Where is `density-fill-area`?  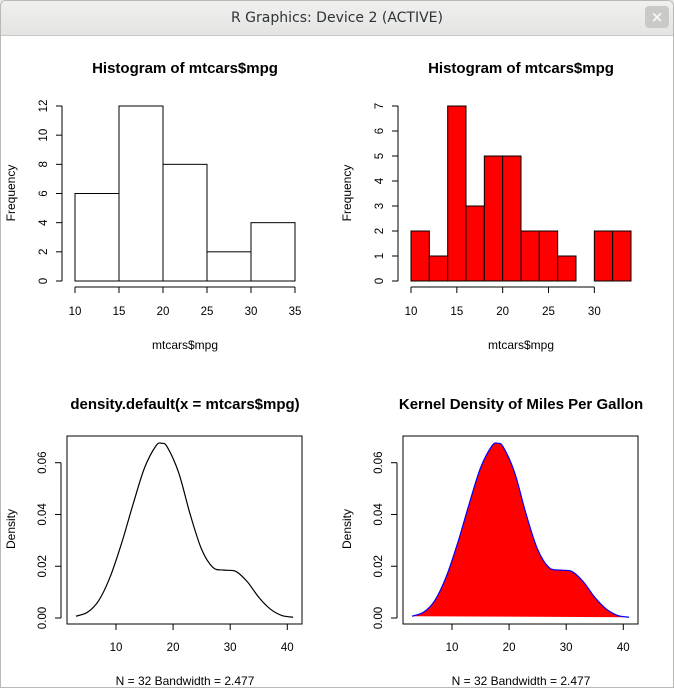 density-fill-area is located at coordinates (520, 530).